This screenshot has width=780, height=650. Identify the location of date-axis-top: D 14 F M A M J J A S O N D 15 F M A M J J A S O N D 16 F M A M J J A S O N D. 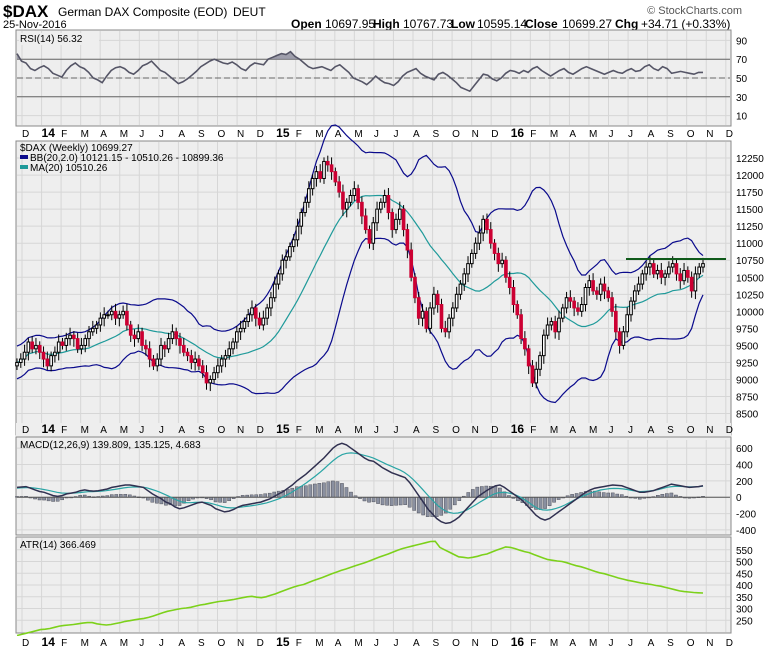
(374, 133).